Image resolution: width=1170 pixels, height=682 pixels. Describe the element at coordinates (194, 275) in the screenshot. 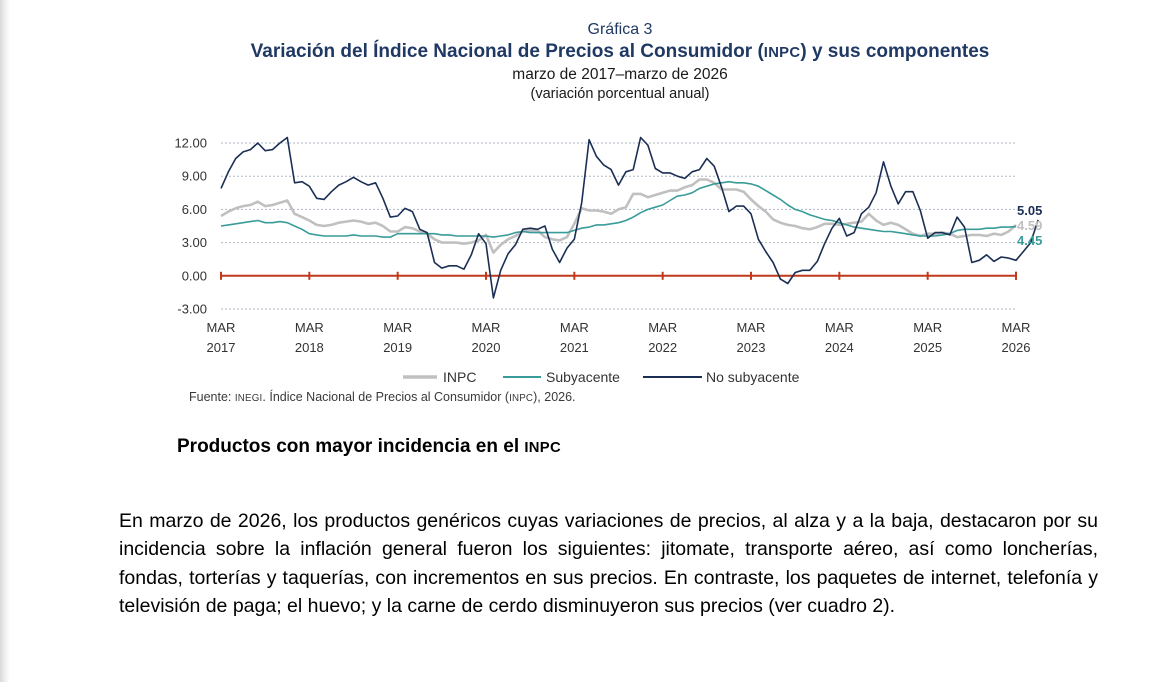

I see `y-tick-label: 0.00` at that location.